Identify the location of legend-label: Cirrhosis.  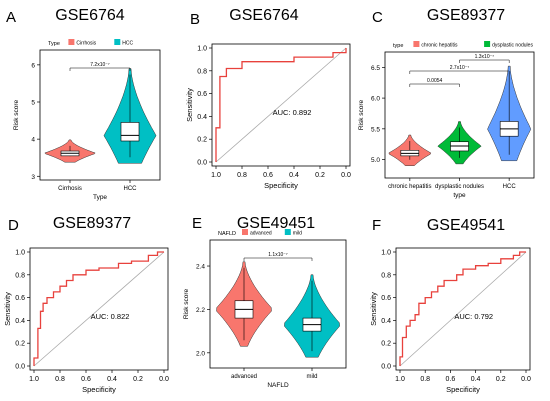
(86, 44).